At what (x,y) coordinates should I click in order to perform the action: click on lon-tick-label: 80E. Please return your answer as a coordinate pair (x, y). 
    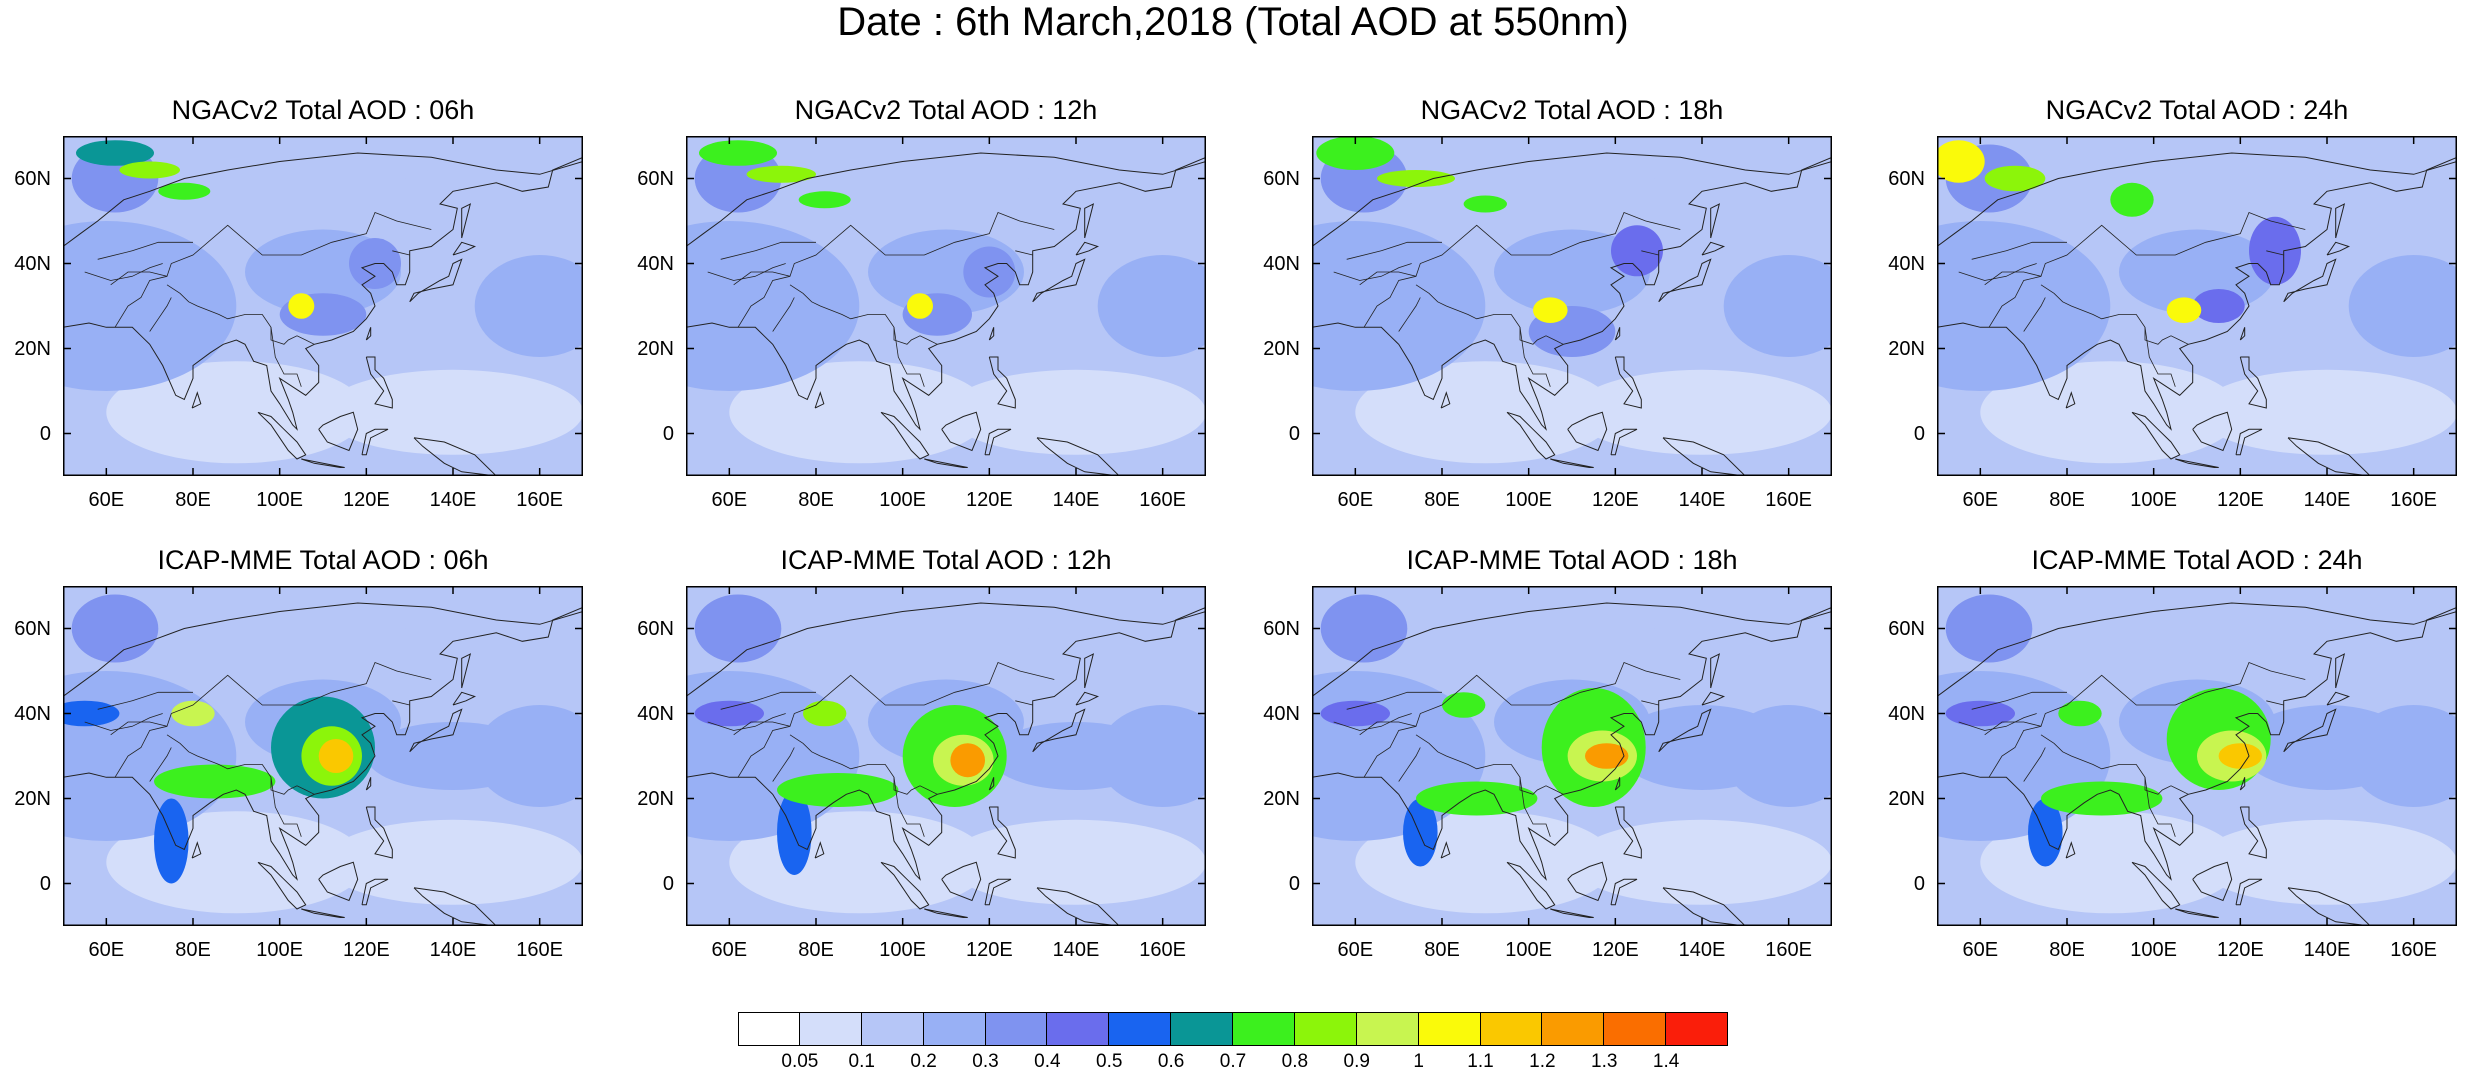
    Looking at the image, I should click on (816, 500).